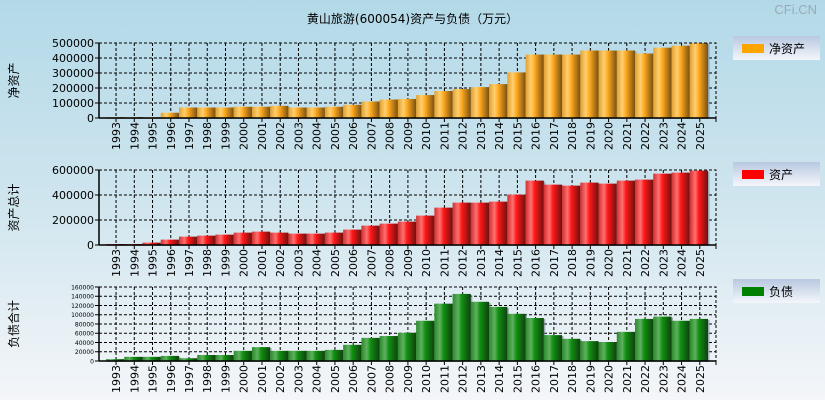  Describe the element at coordinates (781, 175) in the screenshot. I see `legend-label: 资产` at that location.